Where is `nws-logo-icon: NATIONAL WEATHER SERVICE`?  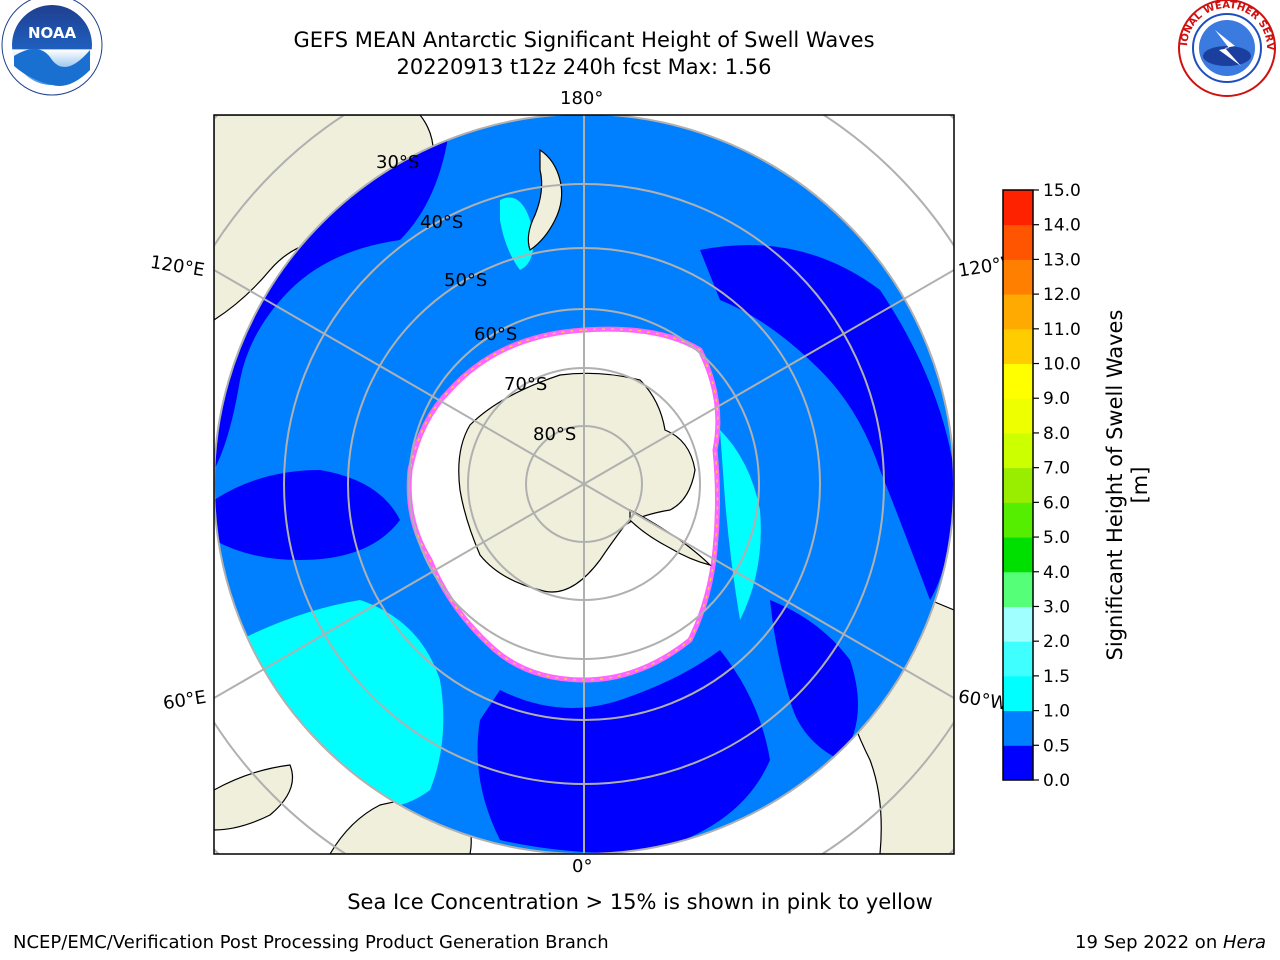 nws-logo-icon: NATIONAL WEATHER SERVICE is located at coordinates (1225, 48).